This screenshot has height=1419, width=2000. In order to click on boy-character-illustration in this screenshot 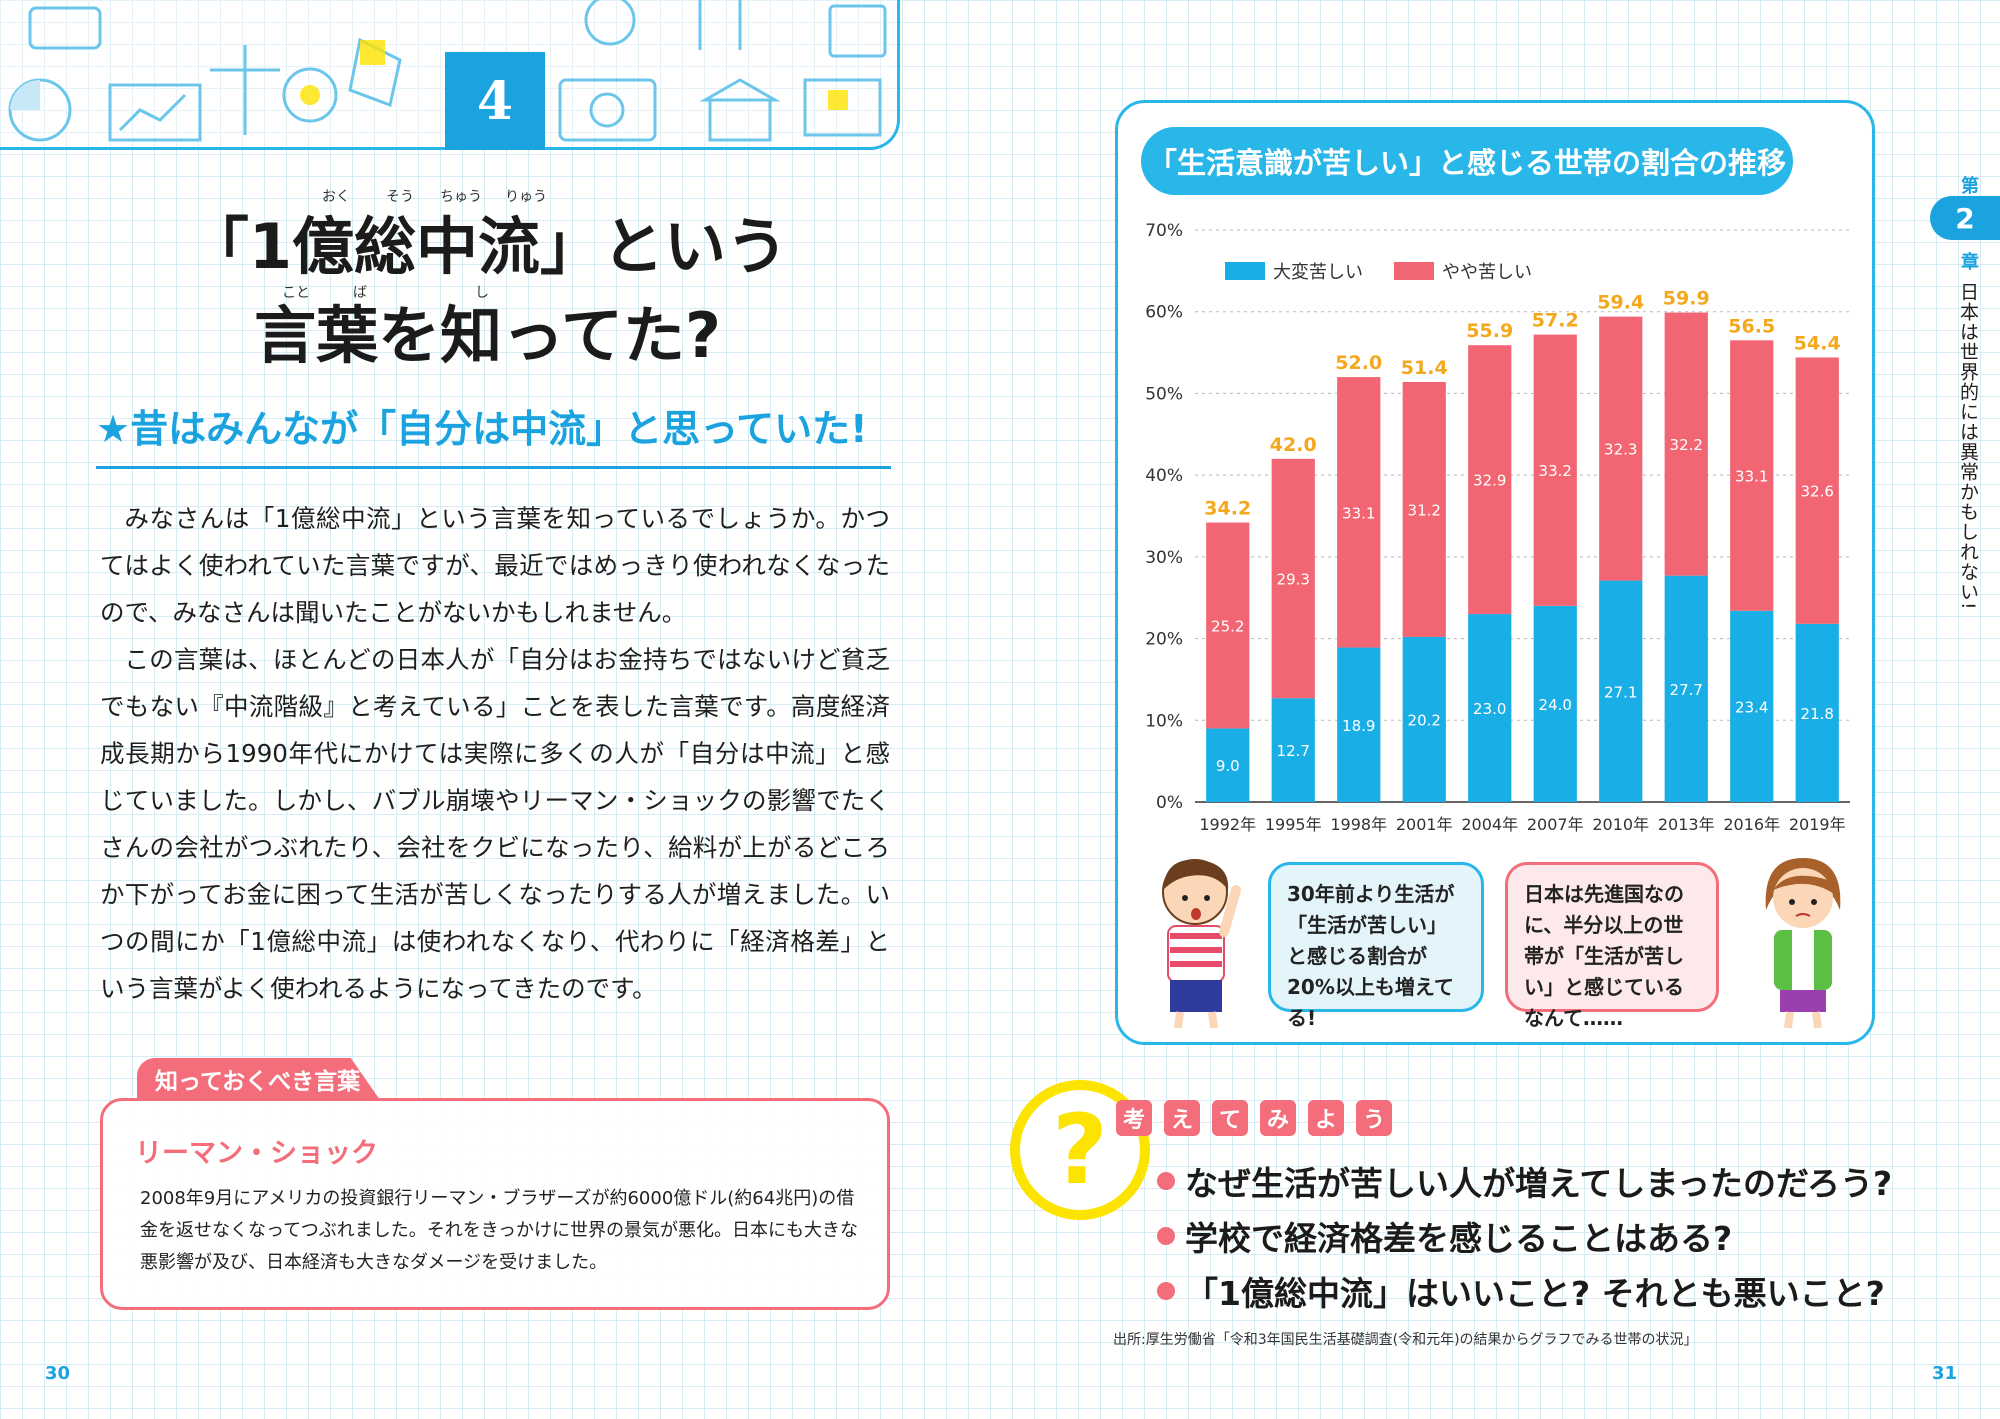, I will do `click(1201, 944)`.